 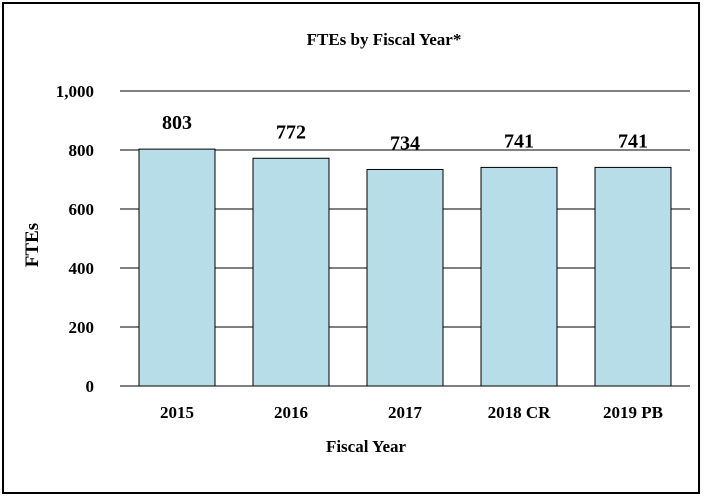 What do you see at coordinates (633, 412) in the screenshot?
I see `x-tick-label: 2019 PB` at bounding box center [633, 412].